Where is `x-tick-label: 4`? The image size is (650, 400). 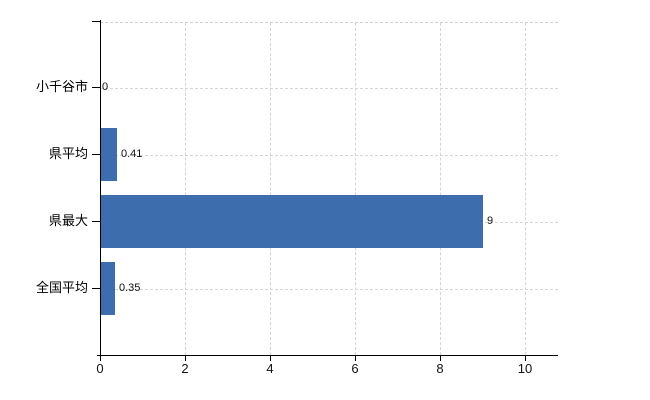
x-tick-label: 4 is located at coordinates (270, 368).